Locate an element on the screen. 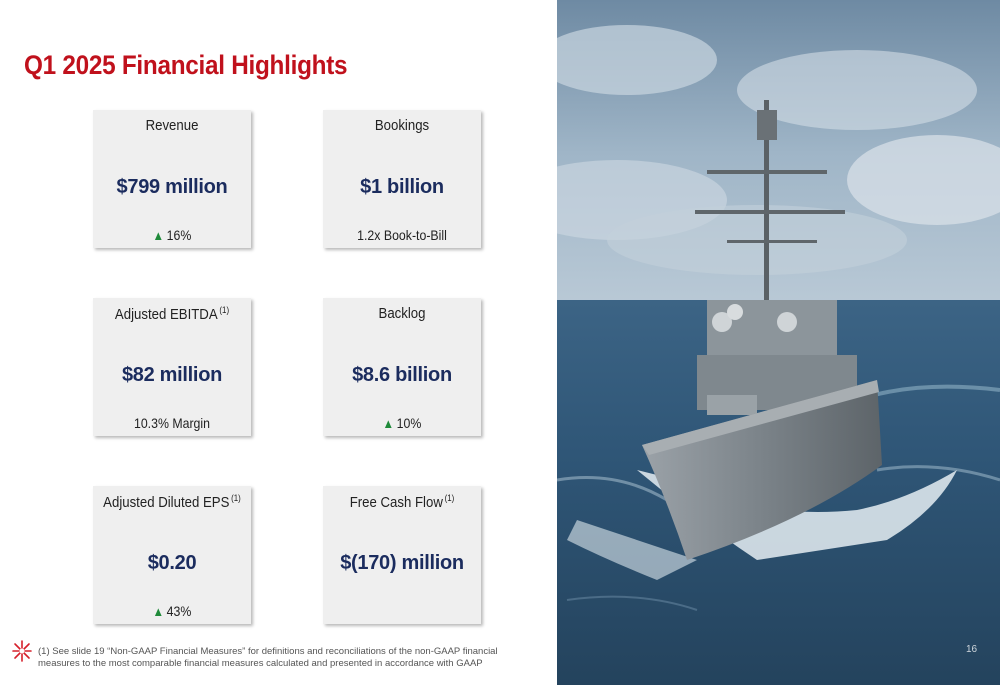 This screenshot has height=685, width=1000. adjusted-eps-change: ▲ 43% is located at coordinates (171, 611).